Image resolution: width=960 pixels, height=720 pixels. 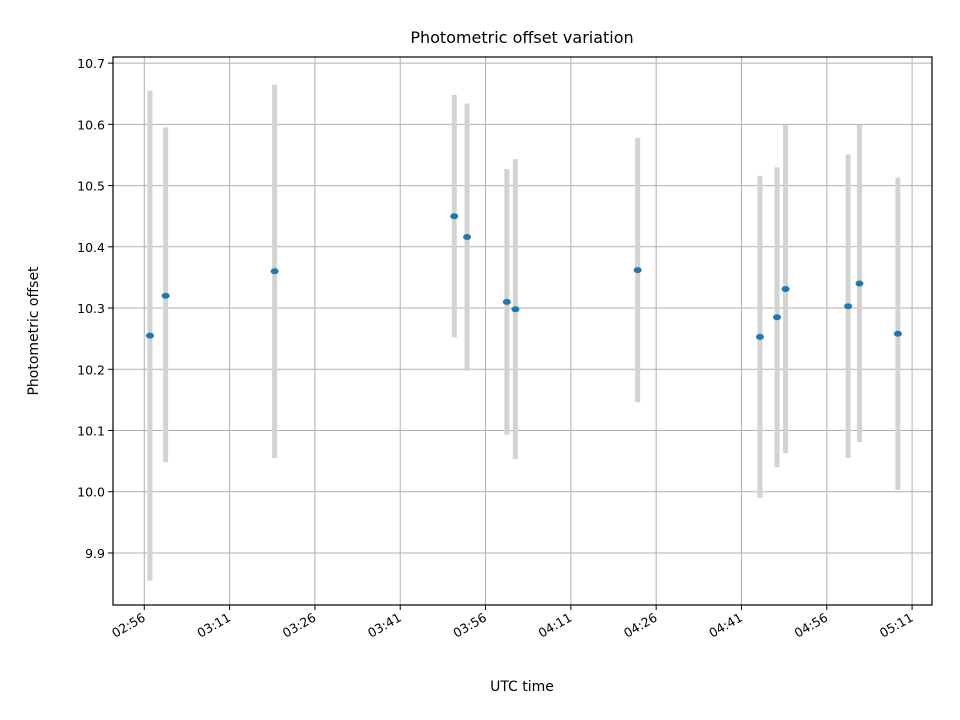 What do you see at coordinates (91, 124) in the screenshot?
I see `y-tick-label: 10.6` at bounding box center [91, 124].